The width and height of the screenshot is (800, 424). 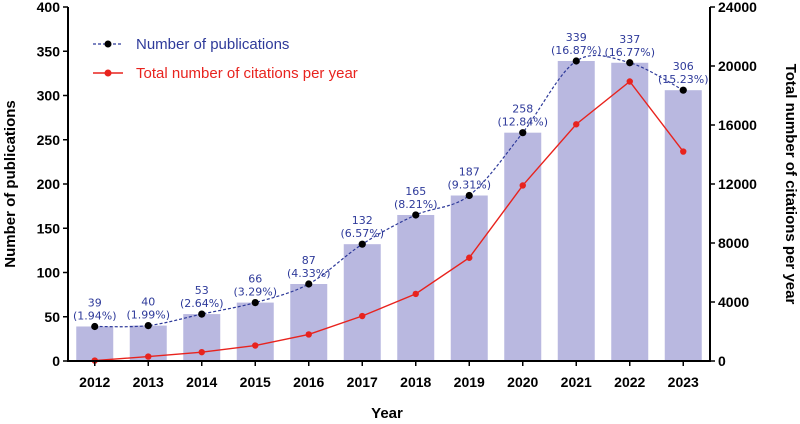 What do you see at coordinates (95, 326) in the screenshot?
I see `publications-point-2012` at bounding box center [95, 326].